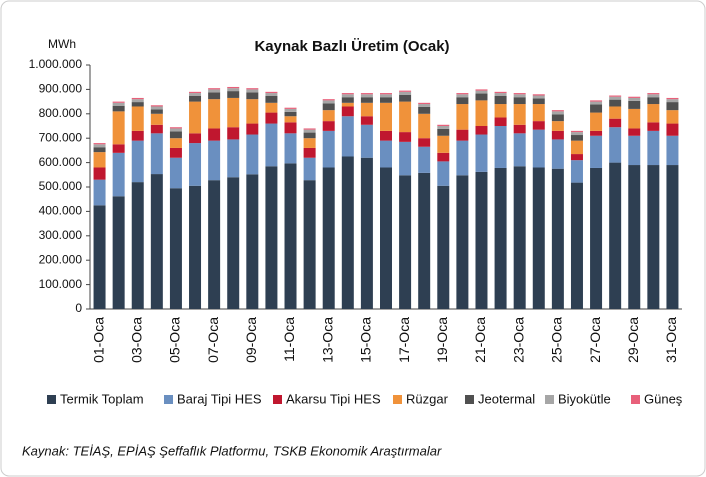 The width and height of the screenshot is (706, 477). I want to click on y-tick-label: 700.000, so click(61, 137).